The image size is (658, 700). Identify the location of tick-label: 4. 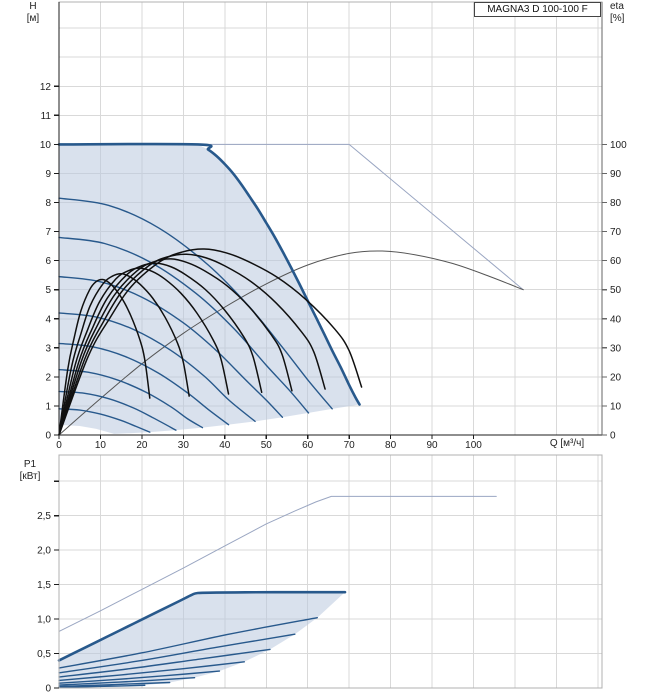
(48, 319).